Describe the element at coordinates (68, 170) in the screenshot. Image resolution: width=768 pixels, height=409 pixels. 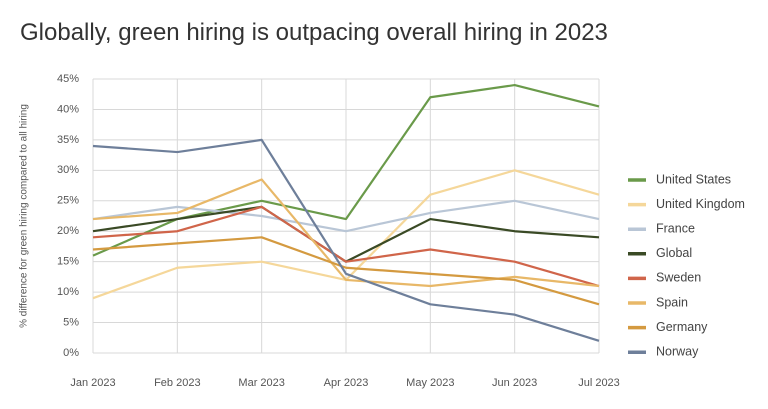
I see `y-tick-label: 30%` at that location.